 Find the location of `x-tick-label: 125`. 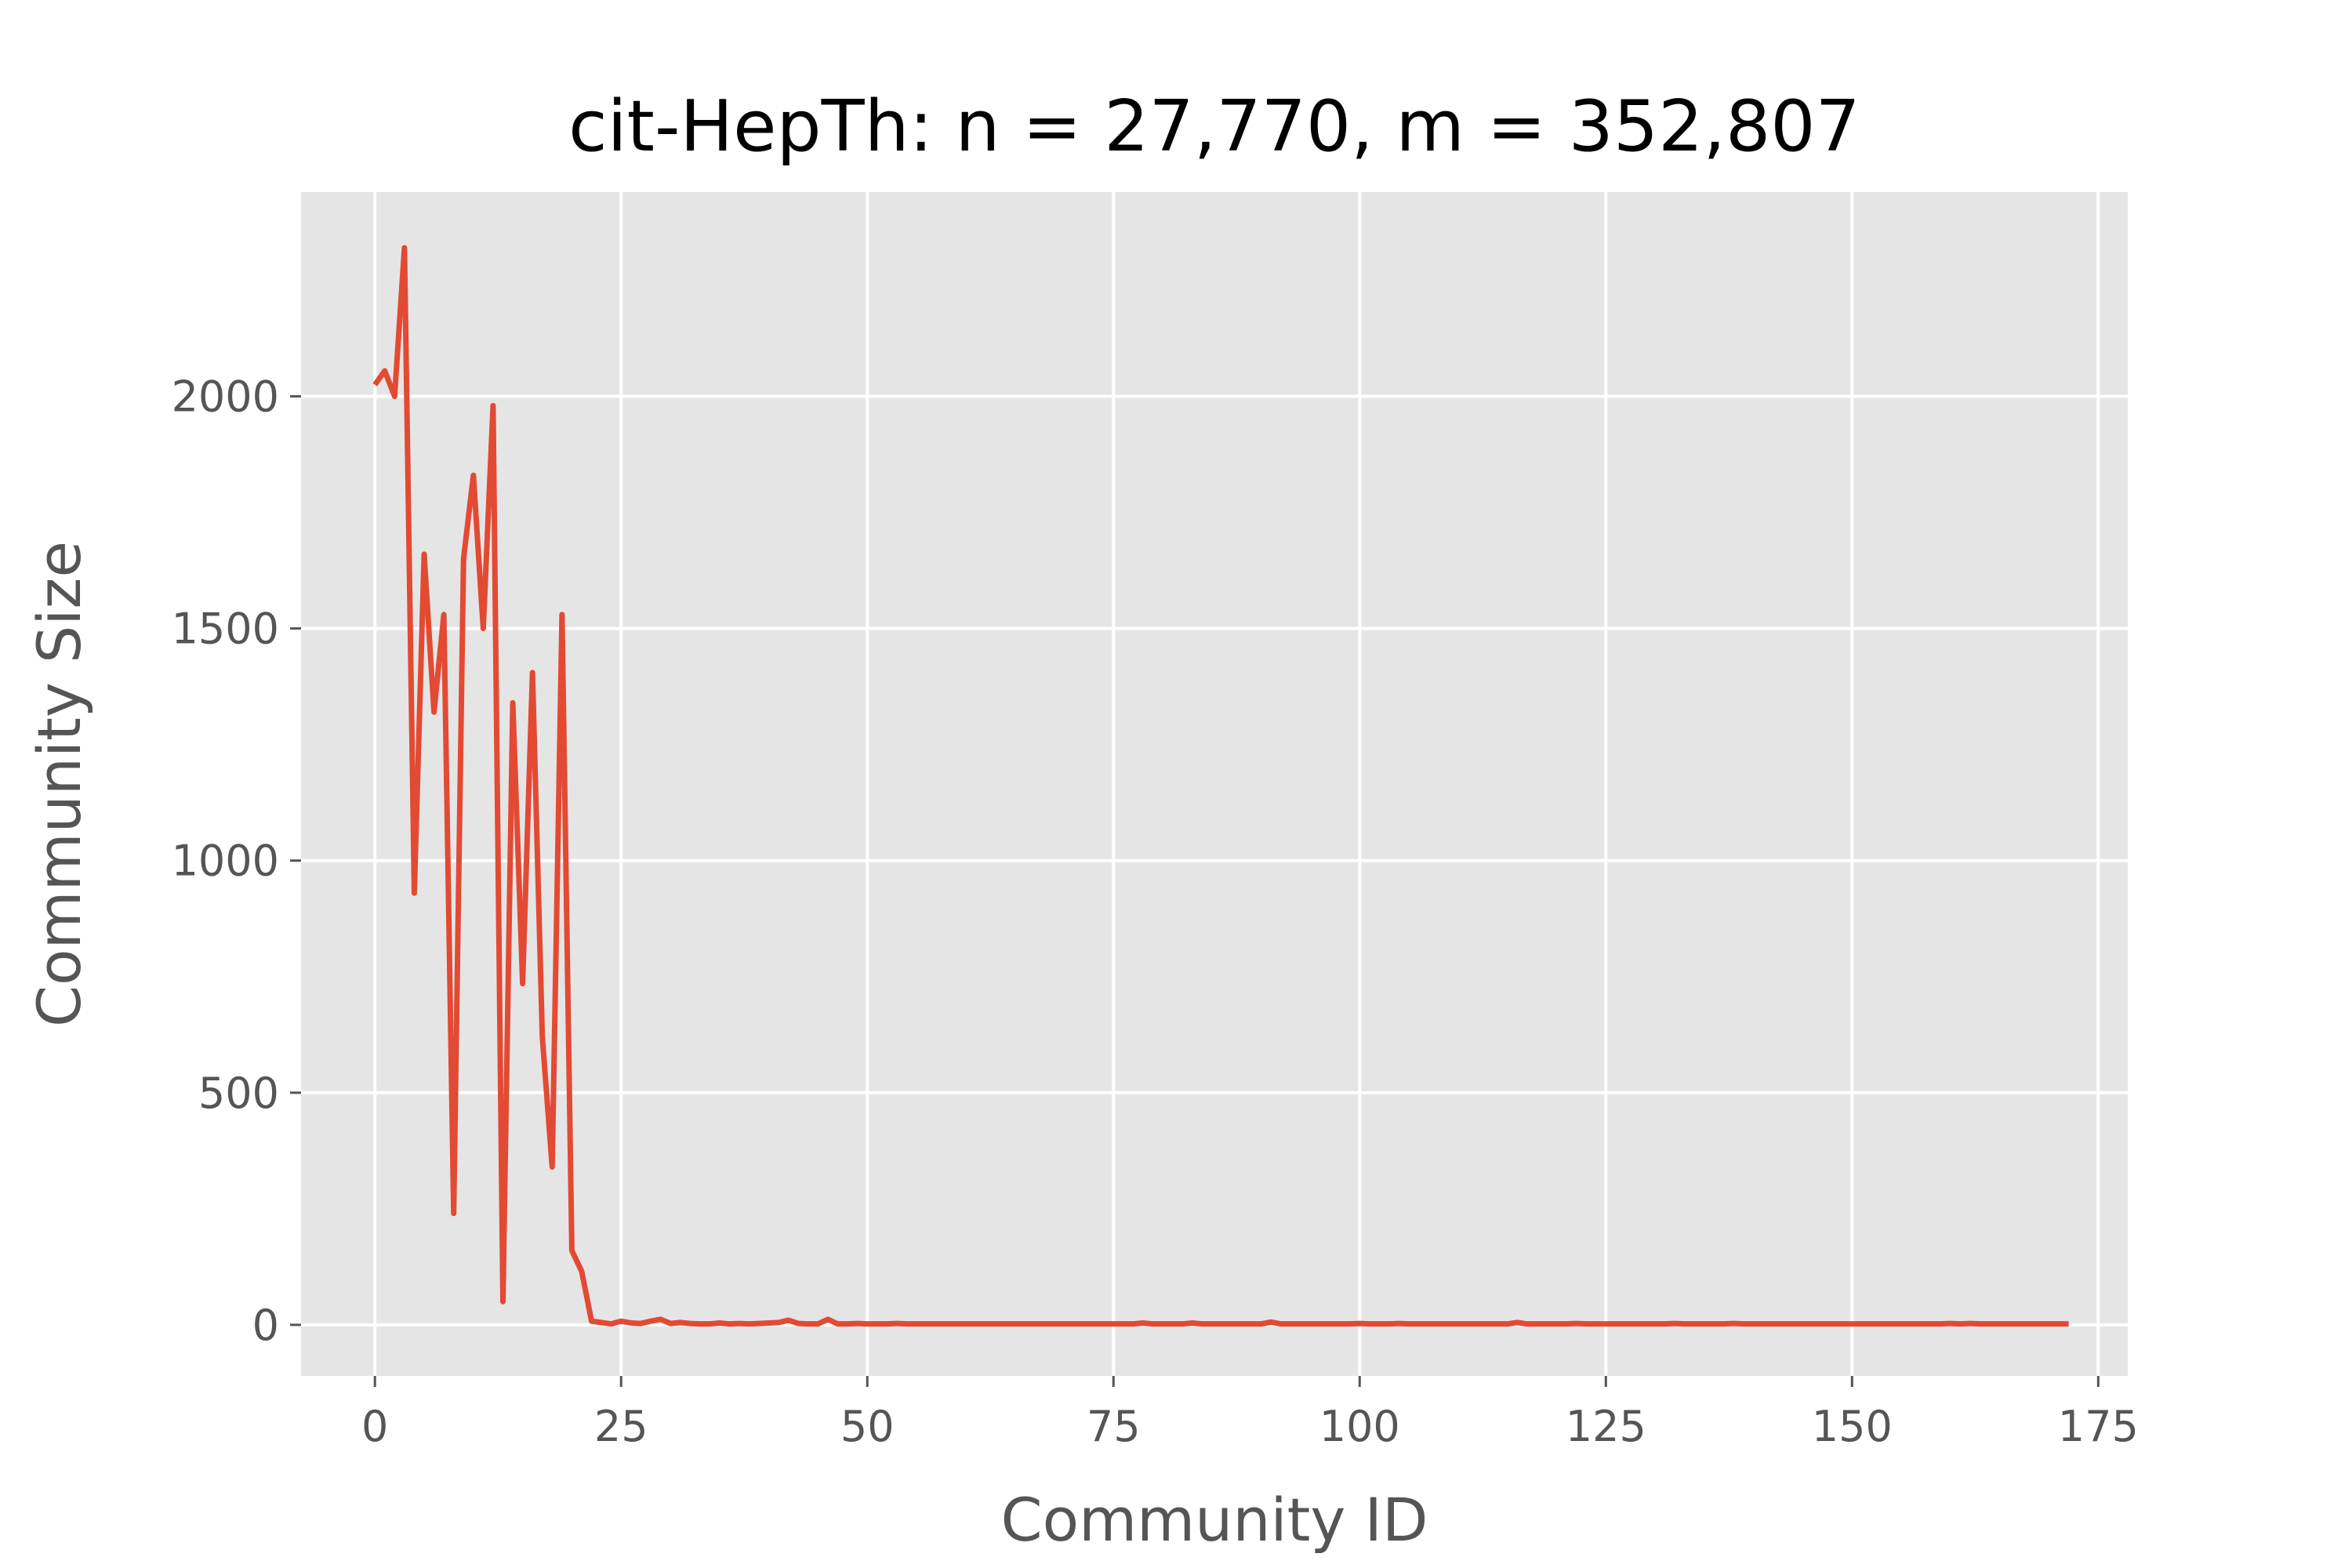

x-tick-label: 125 is located at coordinates (1606, 1426).